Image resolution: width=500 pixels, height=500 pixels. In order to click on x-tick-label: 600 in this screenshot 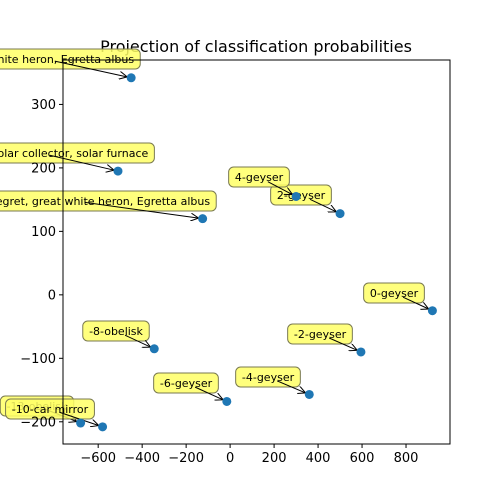, I will do `click(362, 458)`.